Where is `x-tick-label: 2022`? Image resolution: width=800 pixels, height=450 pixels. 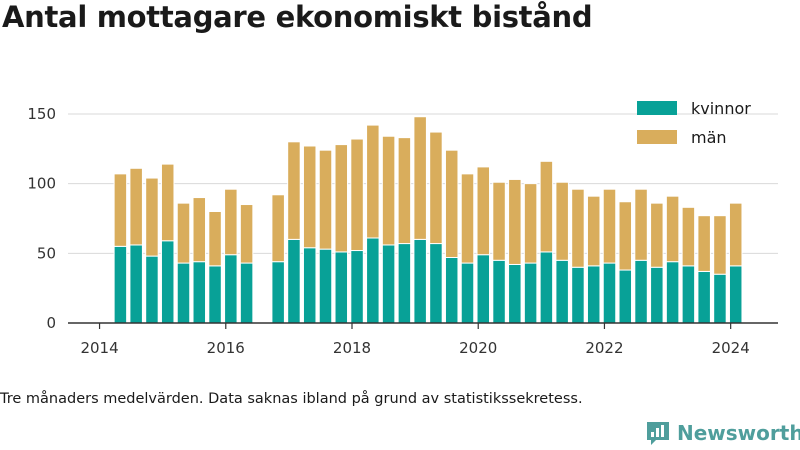 x-tick-label: 2022 is located at coordinates (604, 348).